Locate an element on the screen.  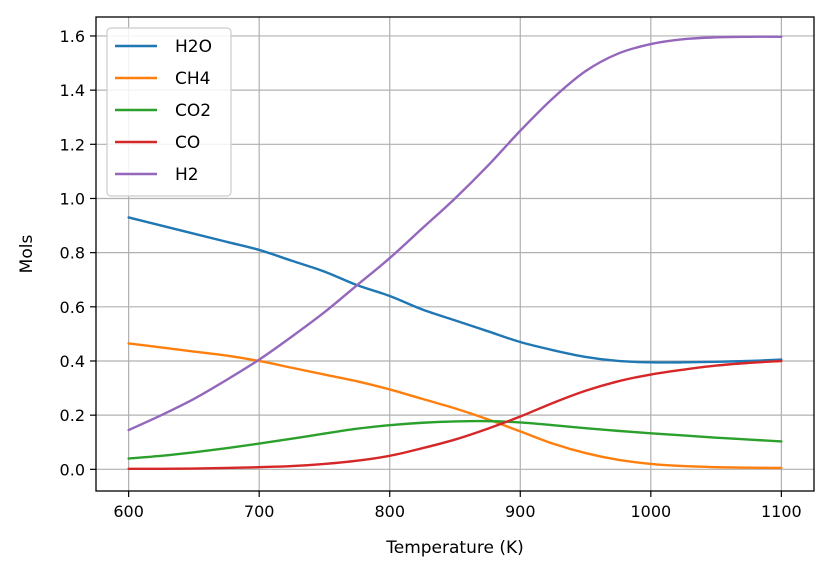
y-axis-label: Mols is located at coordinates (27, 254).